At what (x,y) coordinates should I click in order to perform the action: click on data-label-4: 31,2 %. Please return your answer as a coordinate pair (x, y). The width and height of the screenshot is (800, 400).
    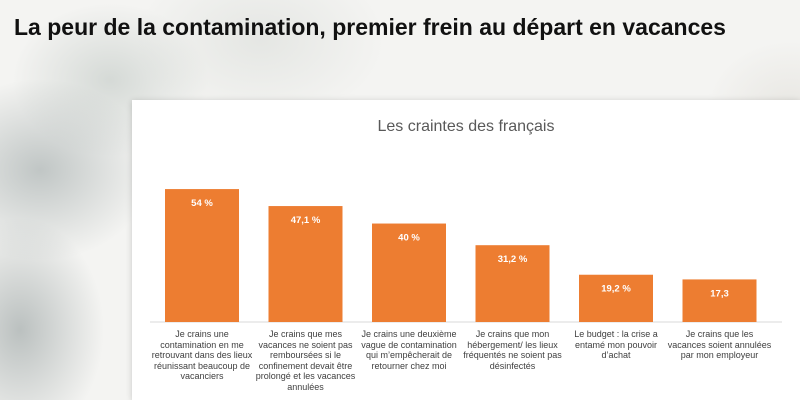
    Looking at the image, I should click on (513, 259).